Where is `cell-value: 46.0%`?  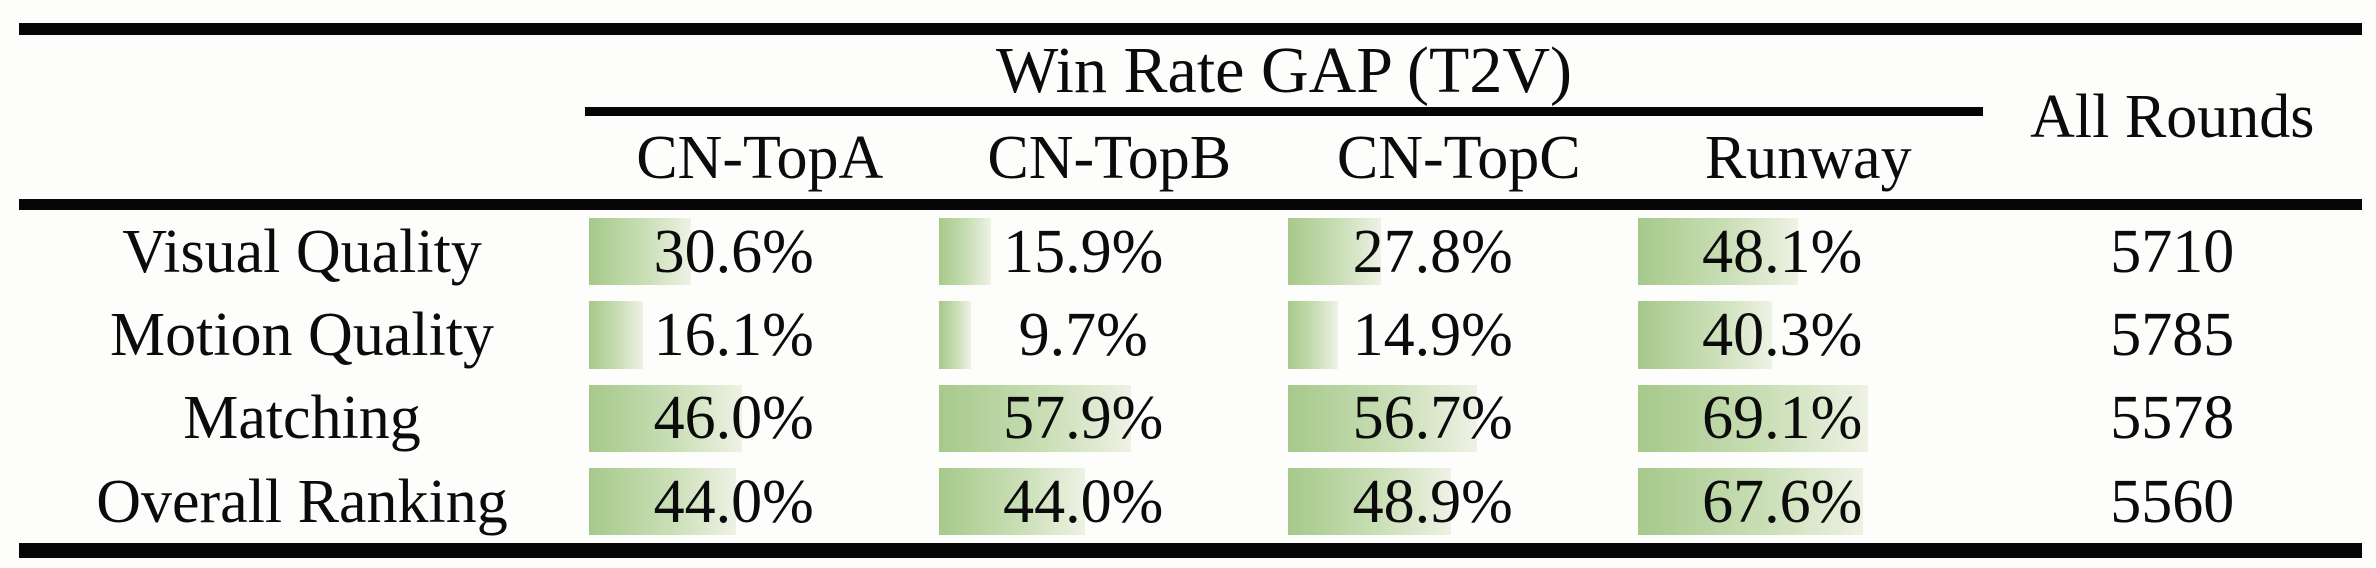
cell-value: 46.0% is located at coordinates (733, 418).